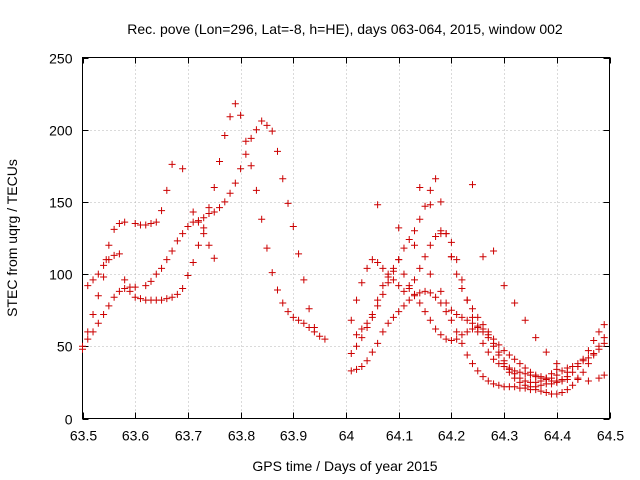  I want to click on x-tick-label: 63.6, so click(135, 436).